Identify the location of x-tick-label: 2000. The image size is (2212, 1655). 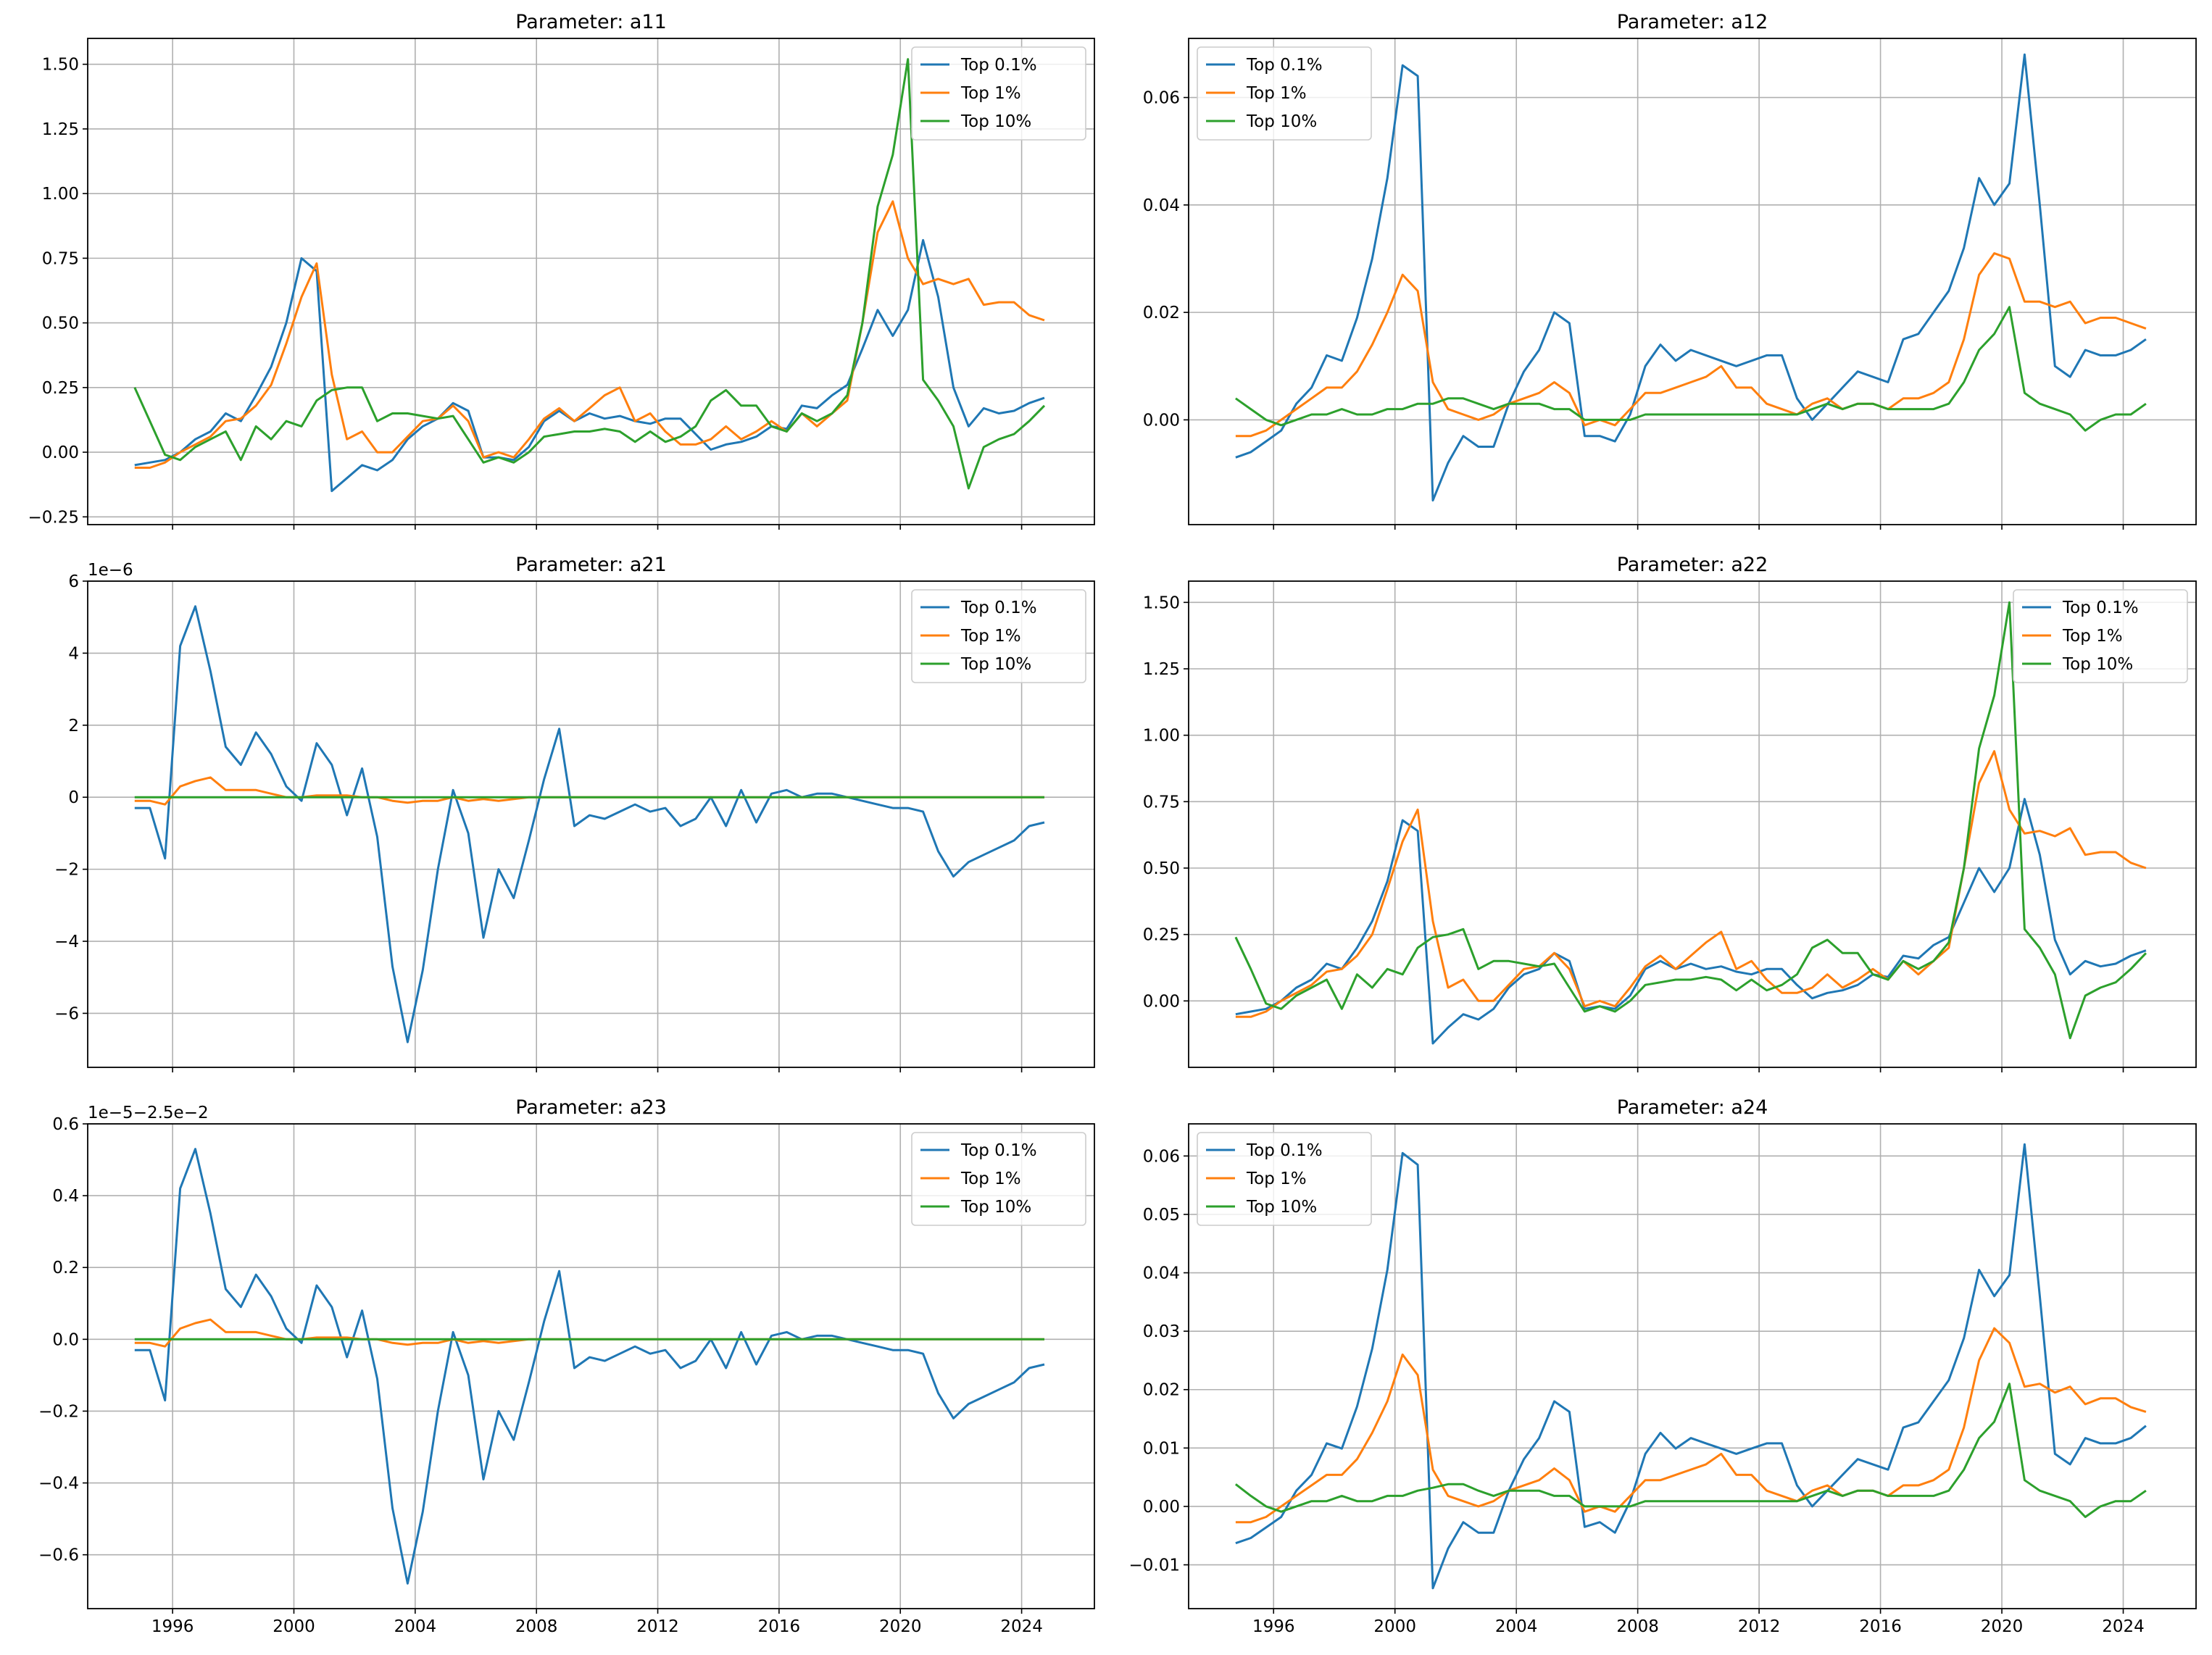
(294, 1627).